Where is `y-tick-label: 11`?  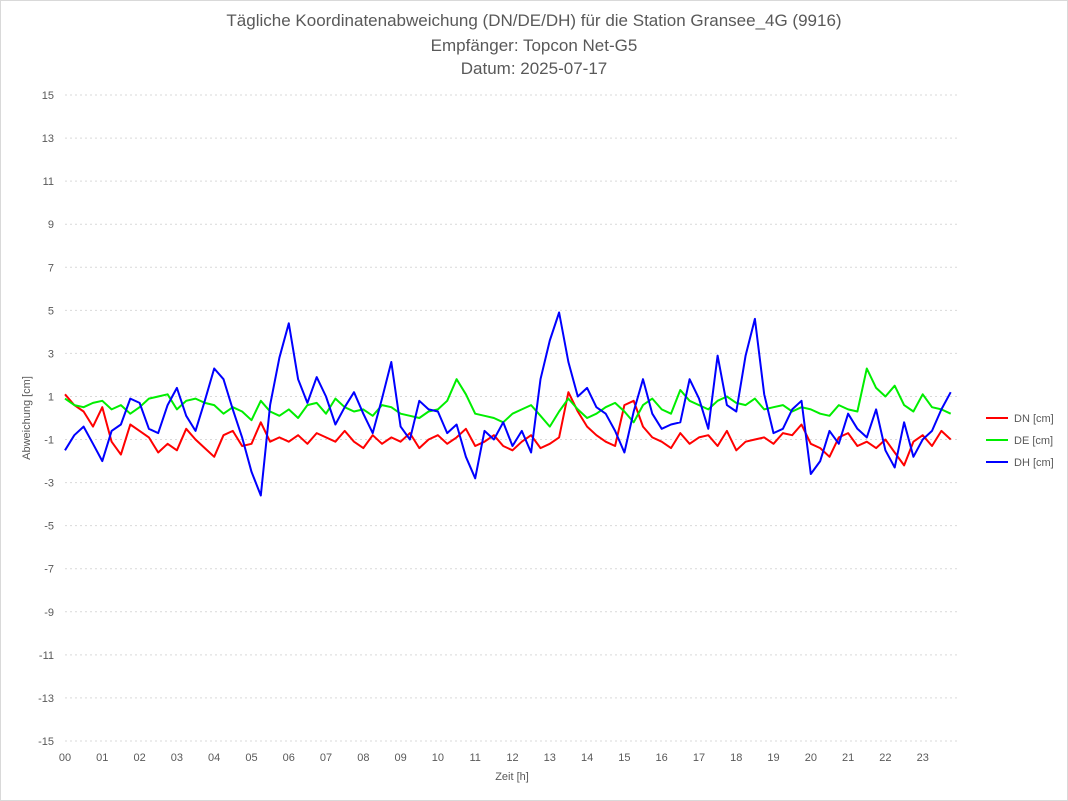 y-tick-label: 11 is located at coordinates (48, 182).